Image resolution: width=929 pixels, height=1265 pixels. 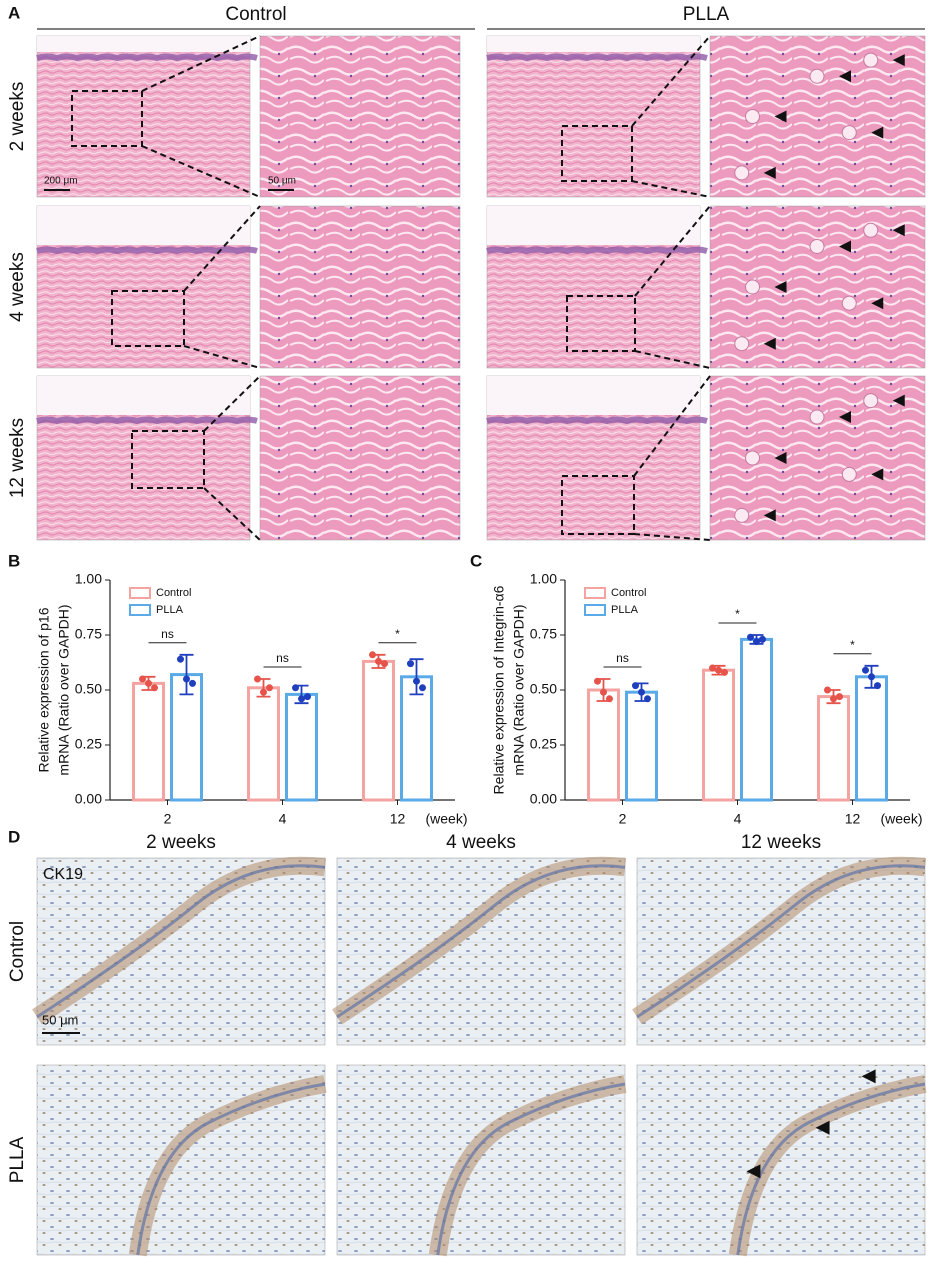 I want to click on x-tick-label: 12, so click(x=853, y=819).